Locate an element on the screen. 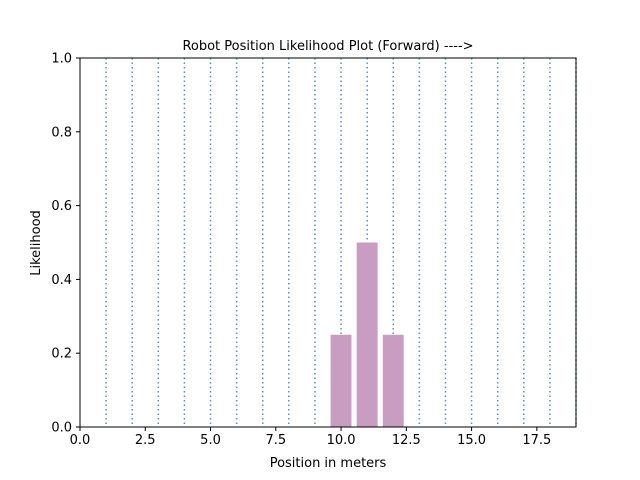 Image resolution: width=640 pixels, height=480 pixels. x-axis-ticks: 0.0 2.5 5.0 7.5 10.0 12.5 15.0 17.5 is located at coordinates (310, 437).